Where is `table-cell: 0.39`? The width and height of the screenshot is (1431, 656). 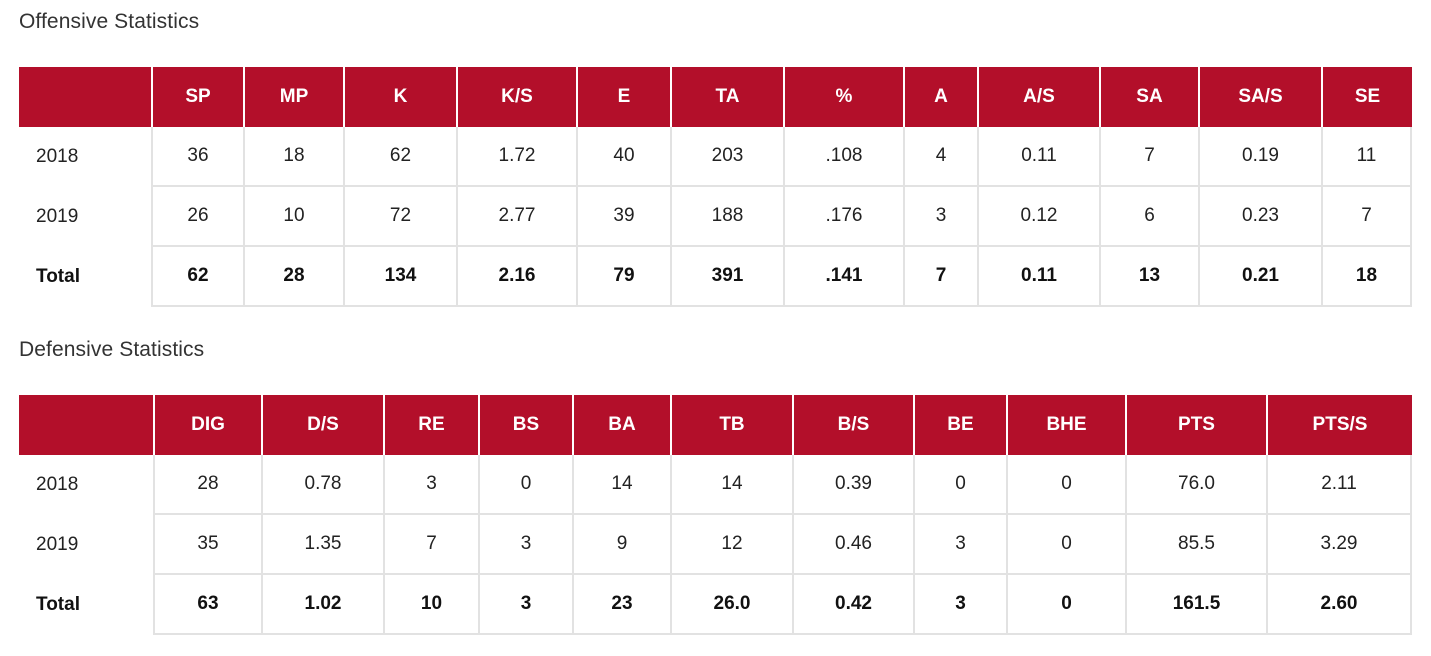 table-cell: 0.39 is located at coordinates (852, 485).